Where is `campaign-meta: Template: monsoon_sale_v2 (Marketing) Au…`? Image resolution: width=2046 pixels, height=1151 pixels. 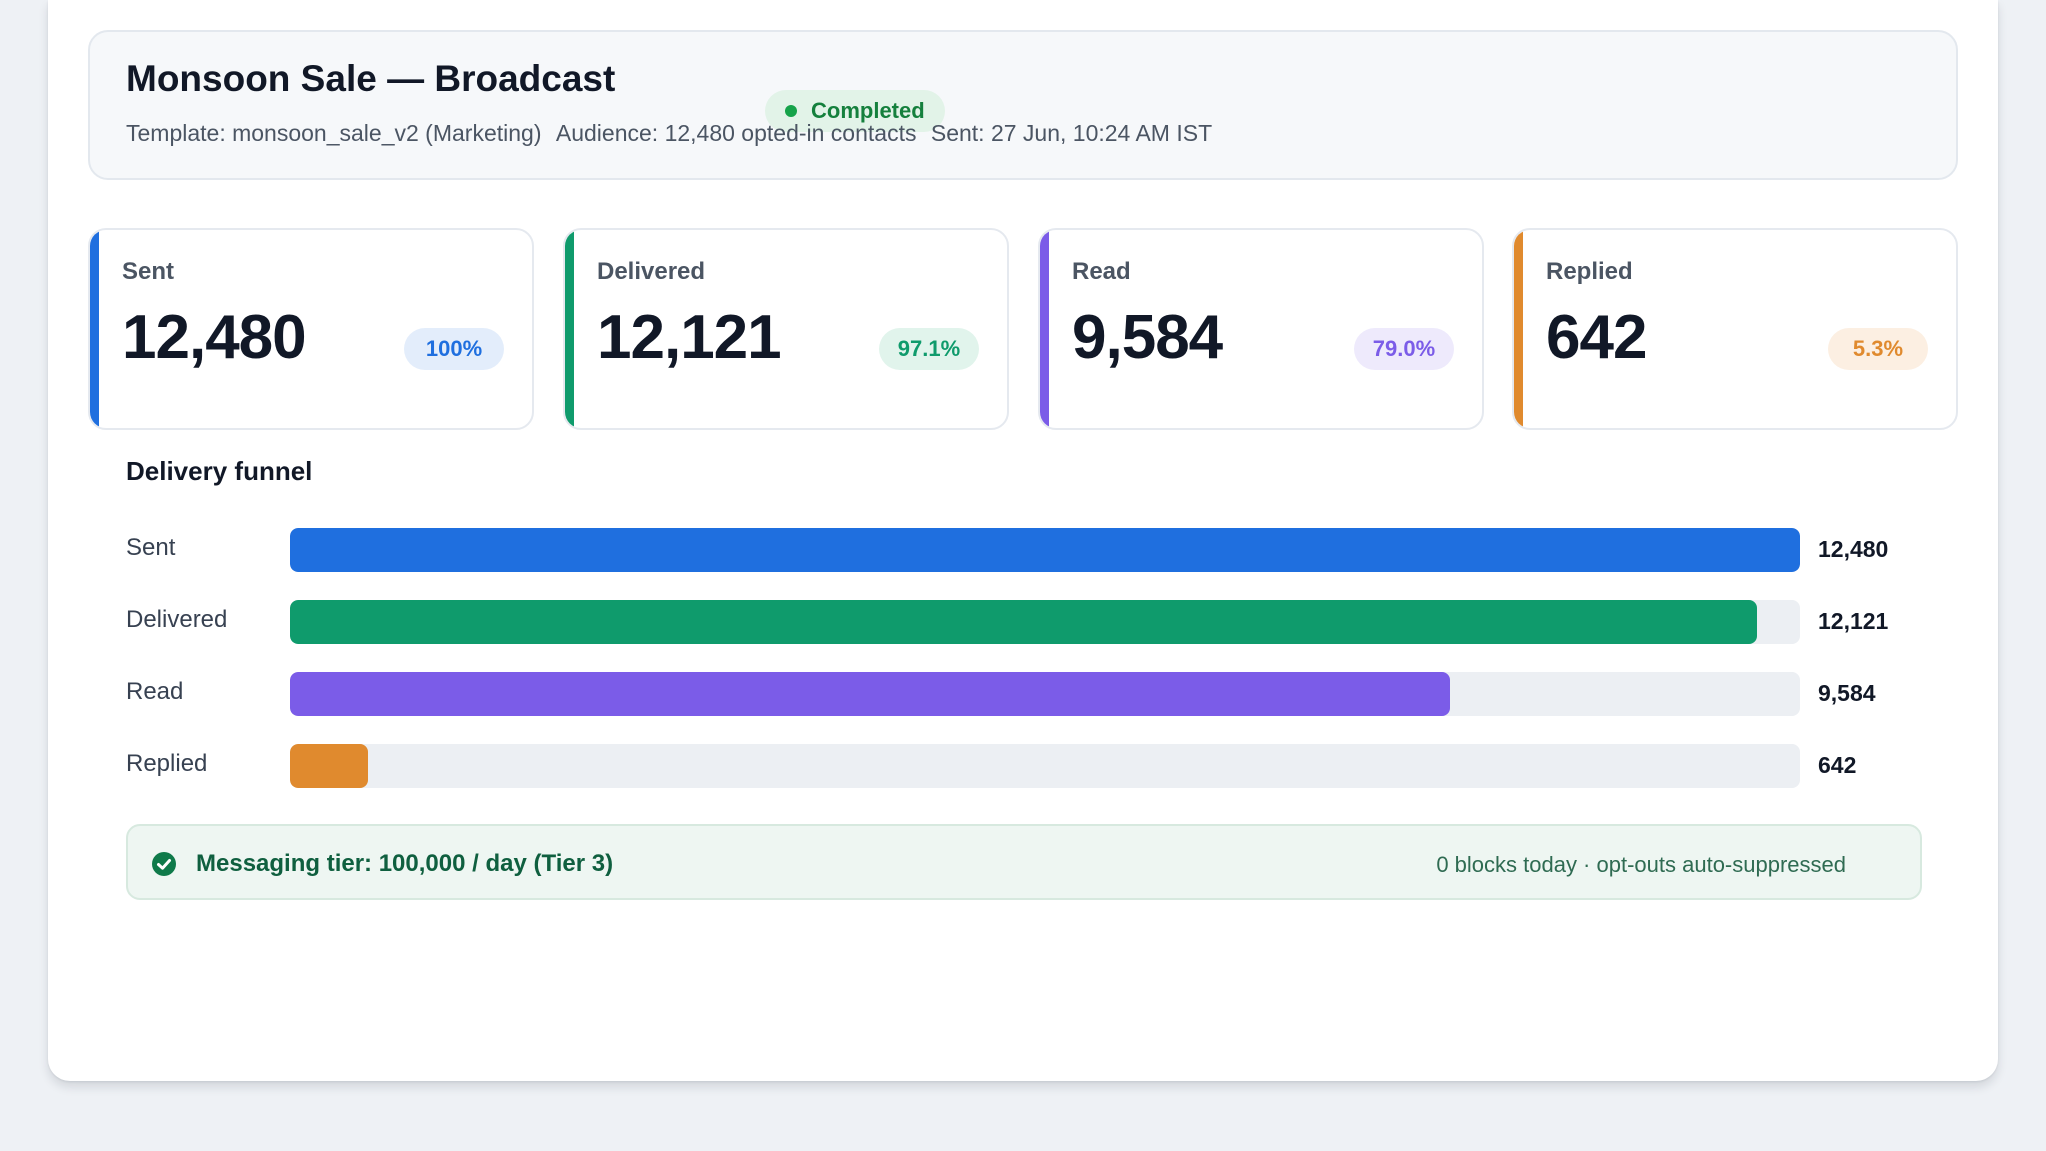 campaign-meta: Template: monsoon_sale_v2 (Marketing) Au… is located at coordinates (669, 133).